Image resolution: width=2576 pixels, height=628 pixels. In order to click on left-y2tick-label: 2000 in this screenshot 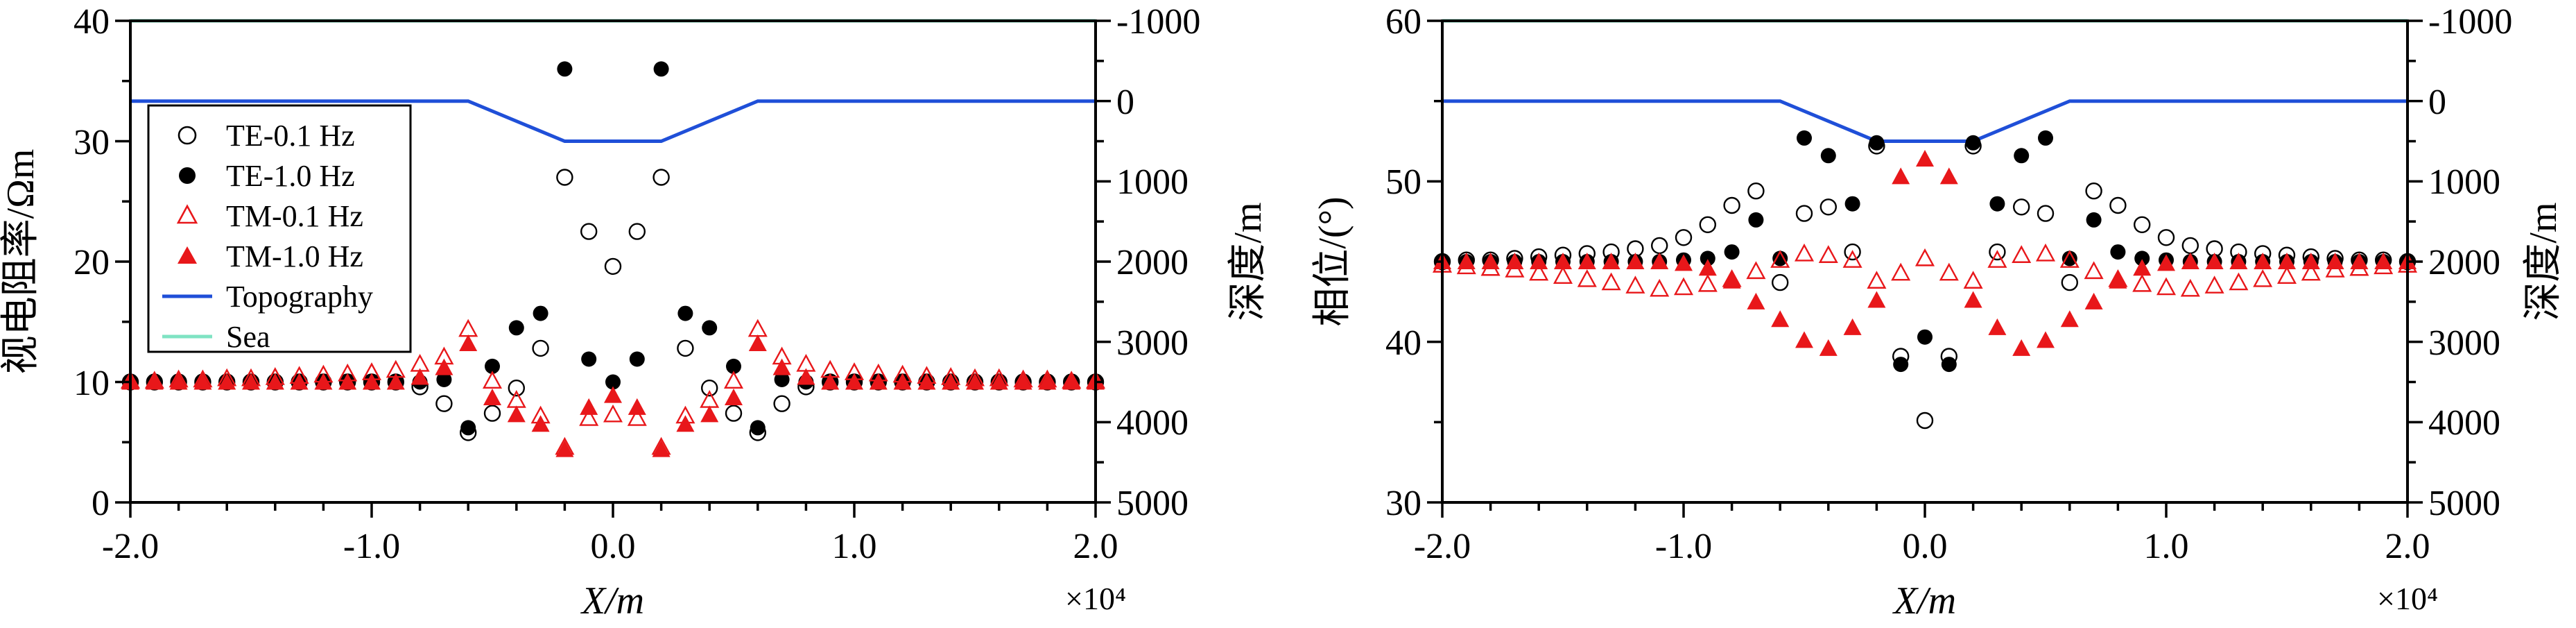, I will do `click(1152, 262)`.